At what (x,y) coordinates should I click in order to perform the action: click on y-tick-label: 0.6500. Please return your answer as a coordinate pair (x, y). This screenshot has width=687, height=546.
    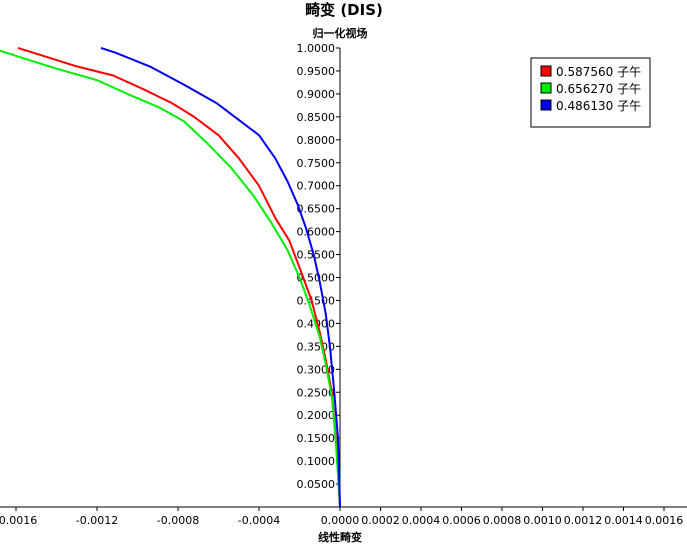
    Looking at the image, I should click on (316, 209).